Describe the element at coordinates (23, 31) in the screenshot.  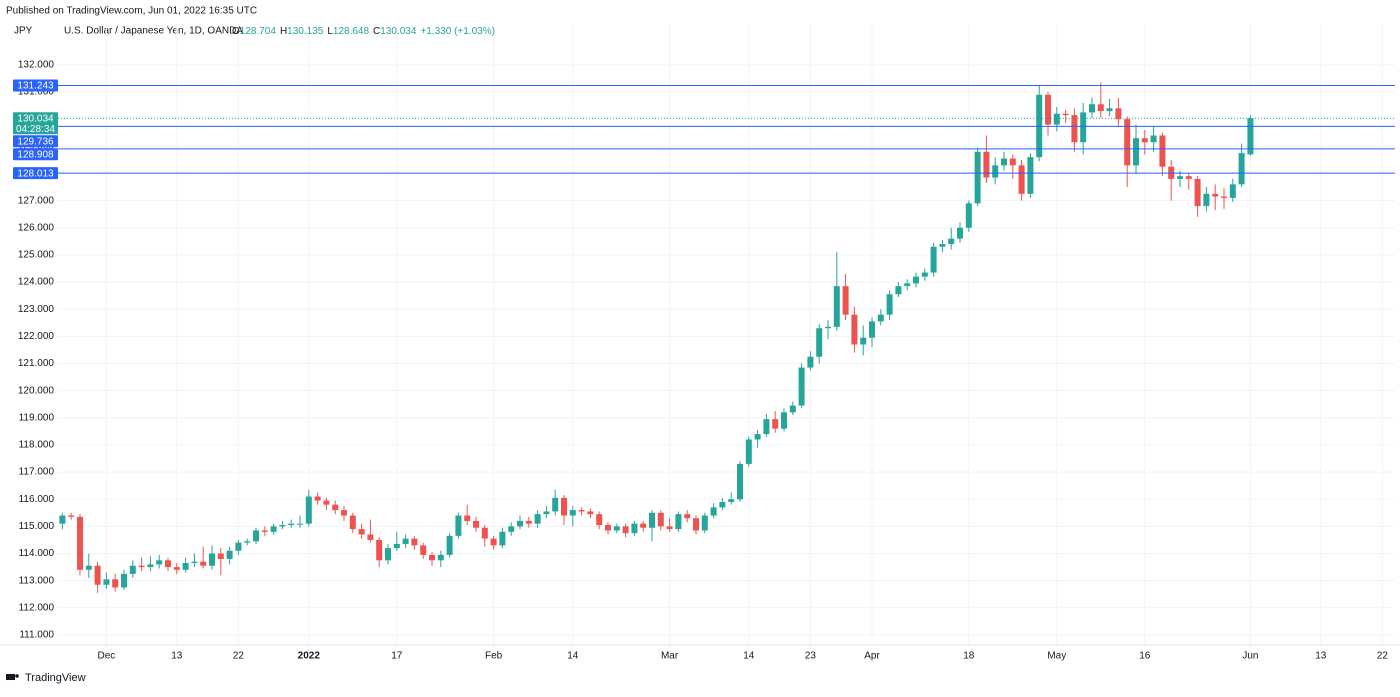
I see `currency: JPY` at that location.